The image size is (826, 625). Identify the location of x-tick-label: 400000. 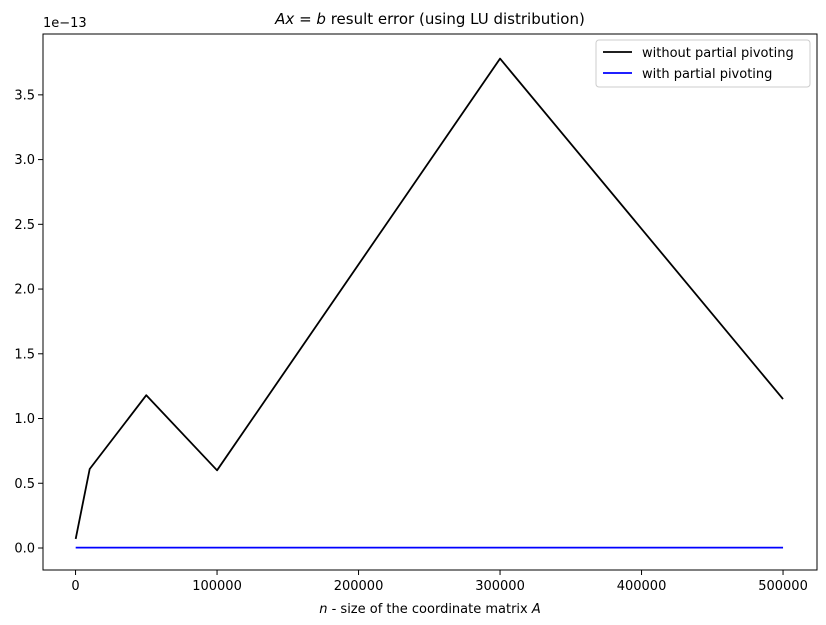
(642, 586).